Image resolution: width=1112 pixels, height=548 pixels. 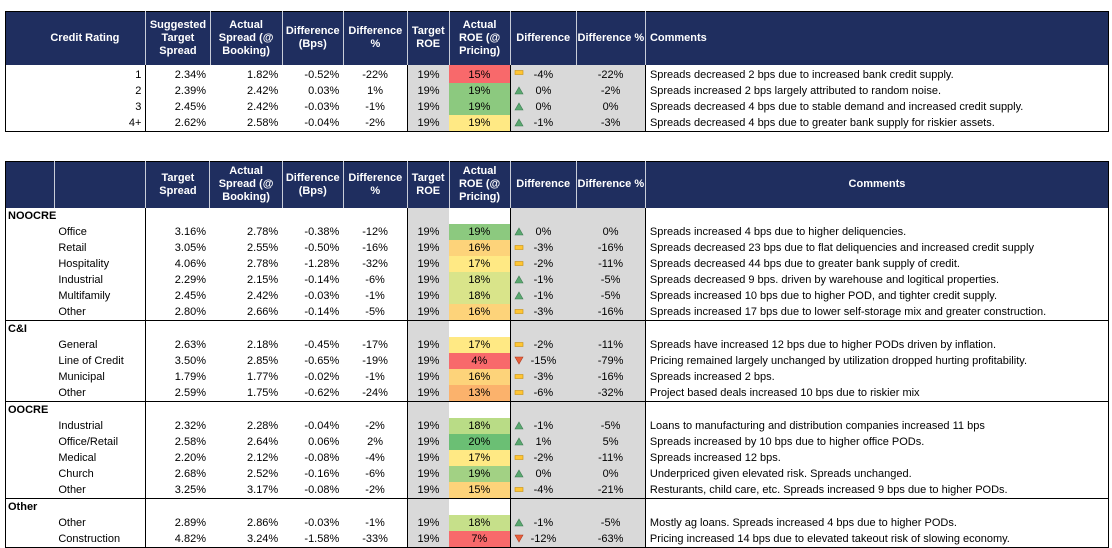 I want to click on group-label: OOCRE, so click(x=28, y=409).